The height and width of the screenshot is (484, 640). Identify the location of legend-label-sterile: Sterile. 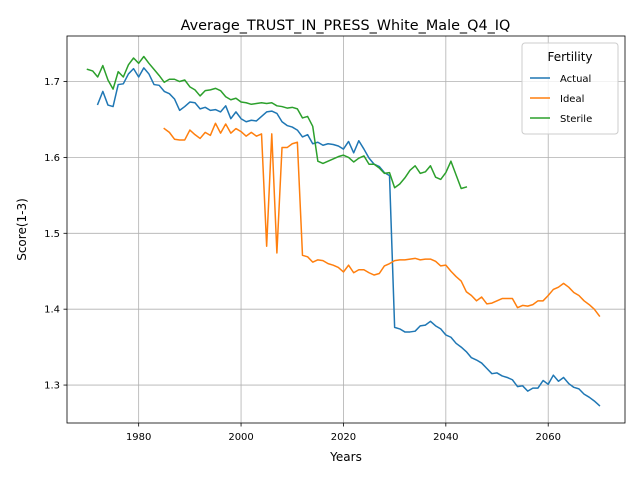
(576, 119).